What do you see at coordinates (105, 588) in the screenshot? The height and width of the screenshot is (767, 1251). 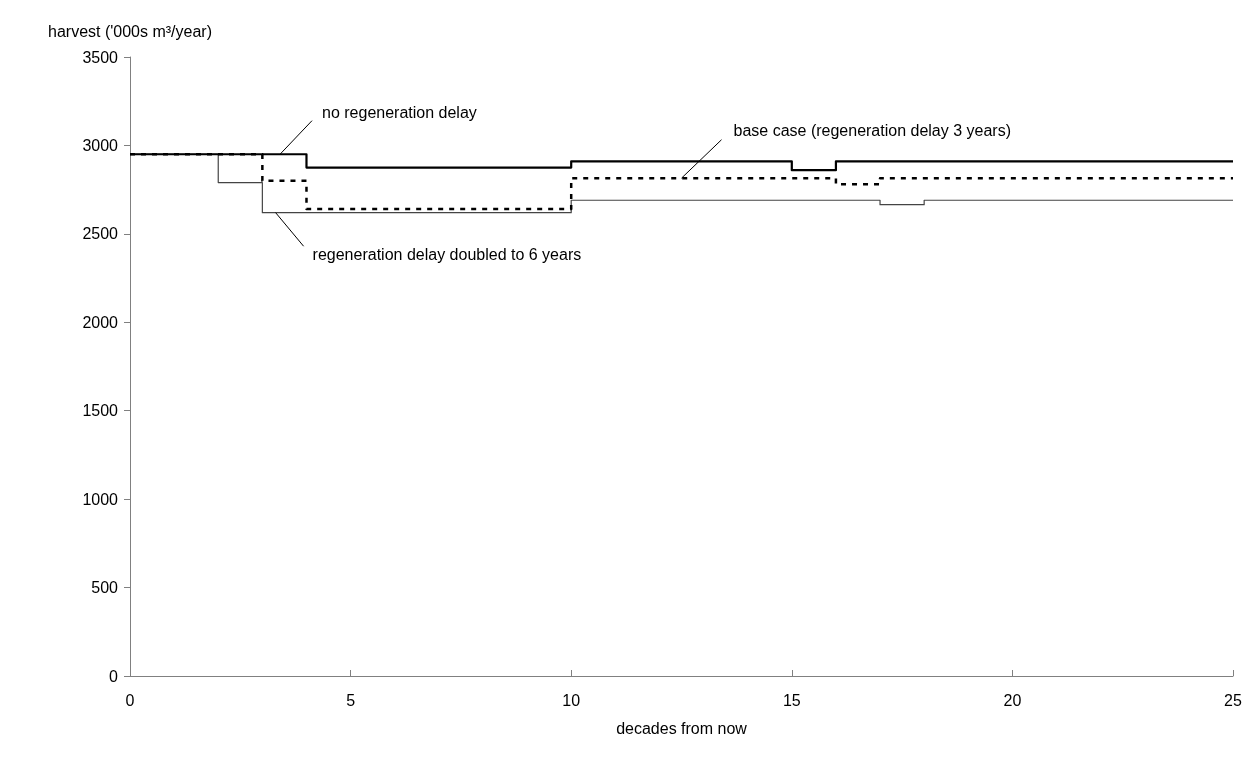 I see `y-tick-label: 500` at bounding box center [105, 588].